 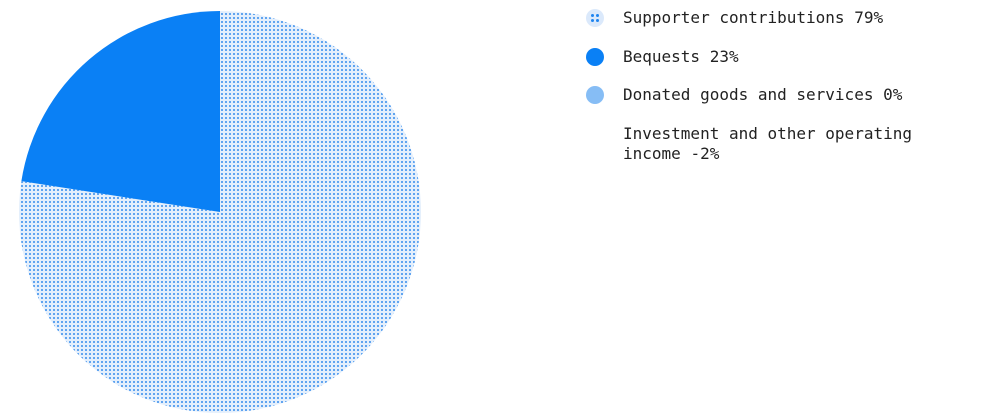 I want to click on legend-swatch-dotted-icon, so click(x=595, y=18).